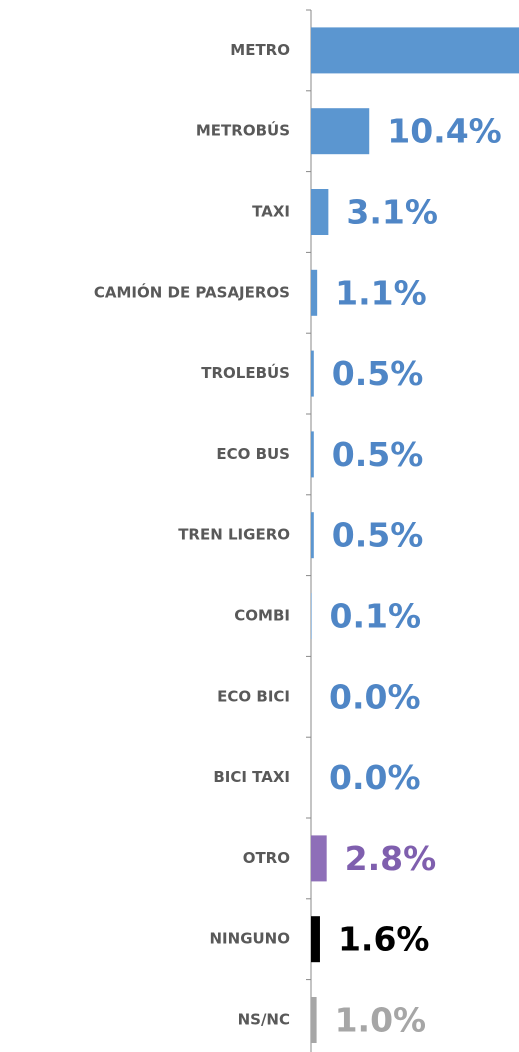 This screenshot has height=1052, width=519. I want to click on category-label: ECO BICI, so click(253, 696).